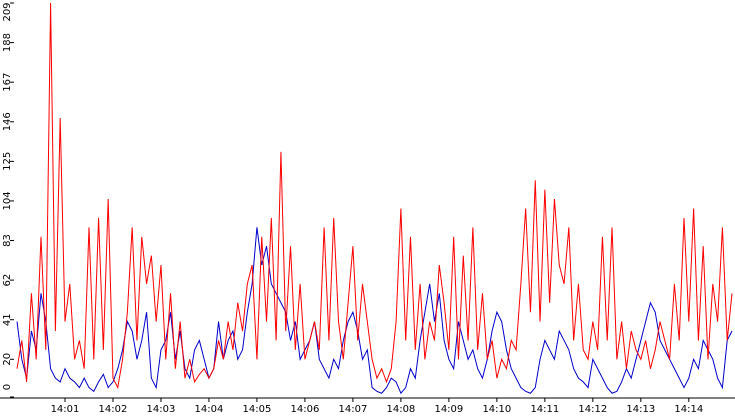 The image size is (735, 419). I want to click on y-tick-label: 209, so click(7, 11).